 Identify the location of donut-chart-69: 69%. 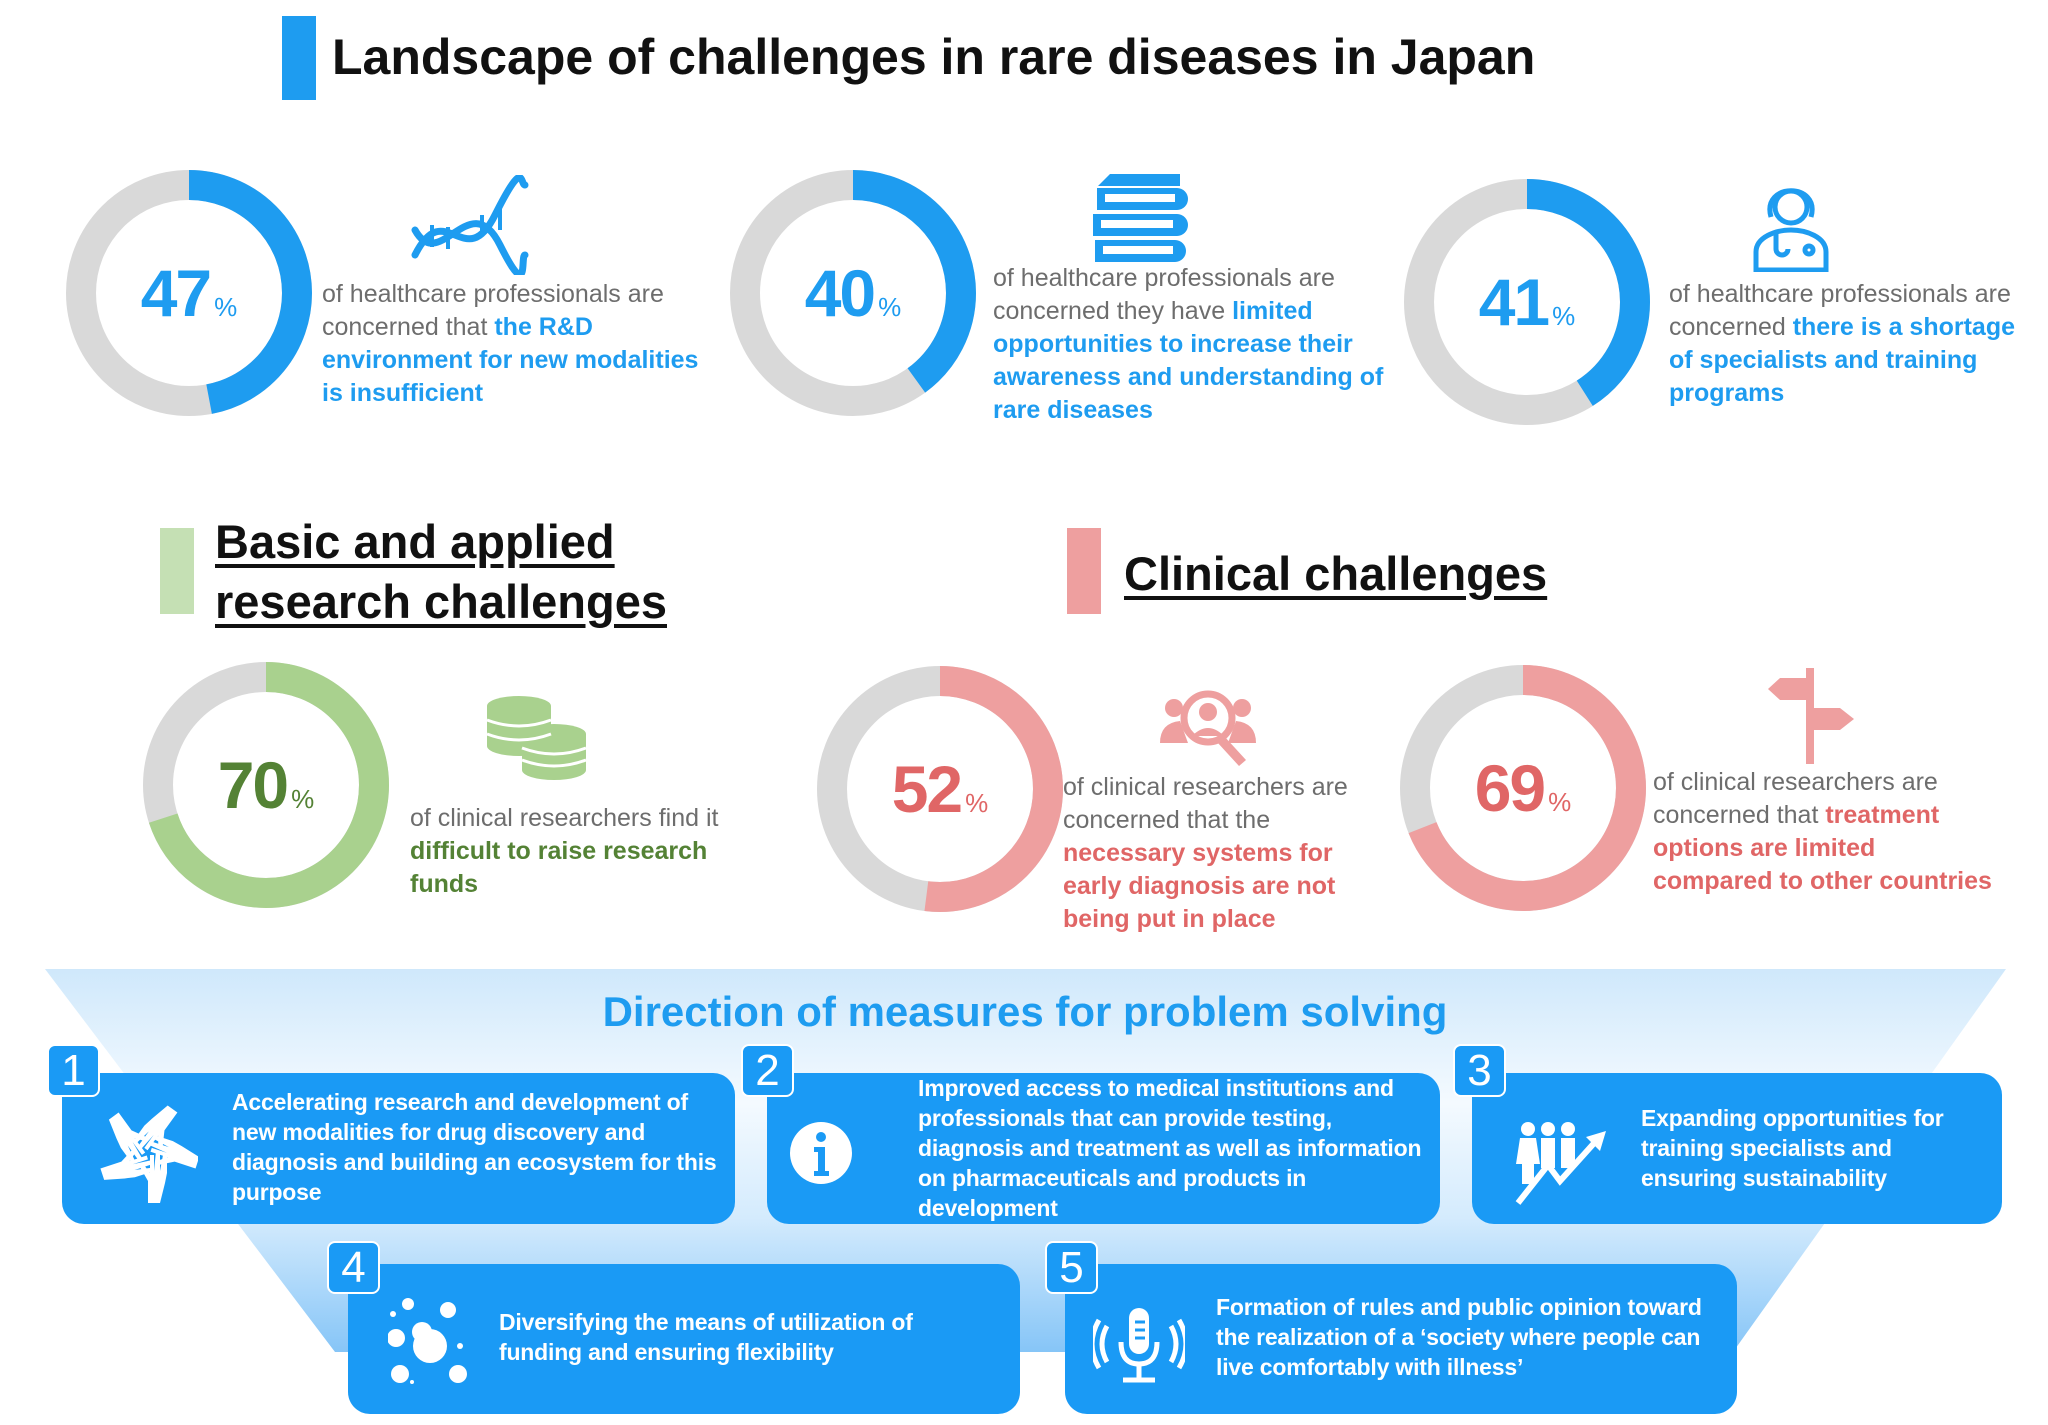
(1523, 788).